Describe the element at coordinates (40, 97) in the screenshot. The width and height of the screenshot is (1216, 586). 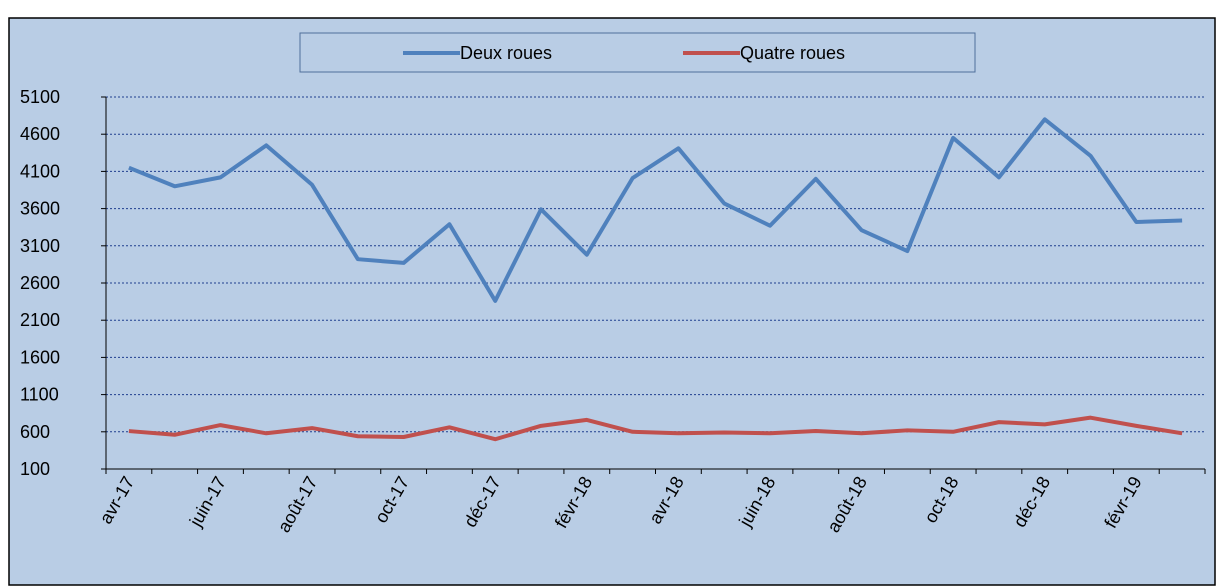
I see `y-tick-label: 5100` at that location.